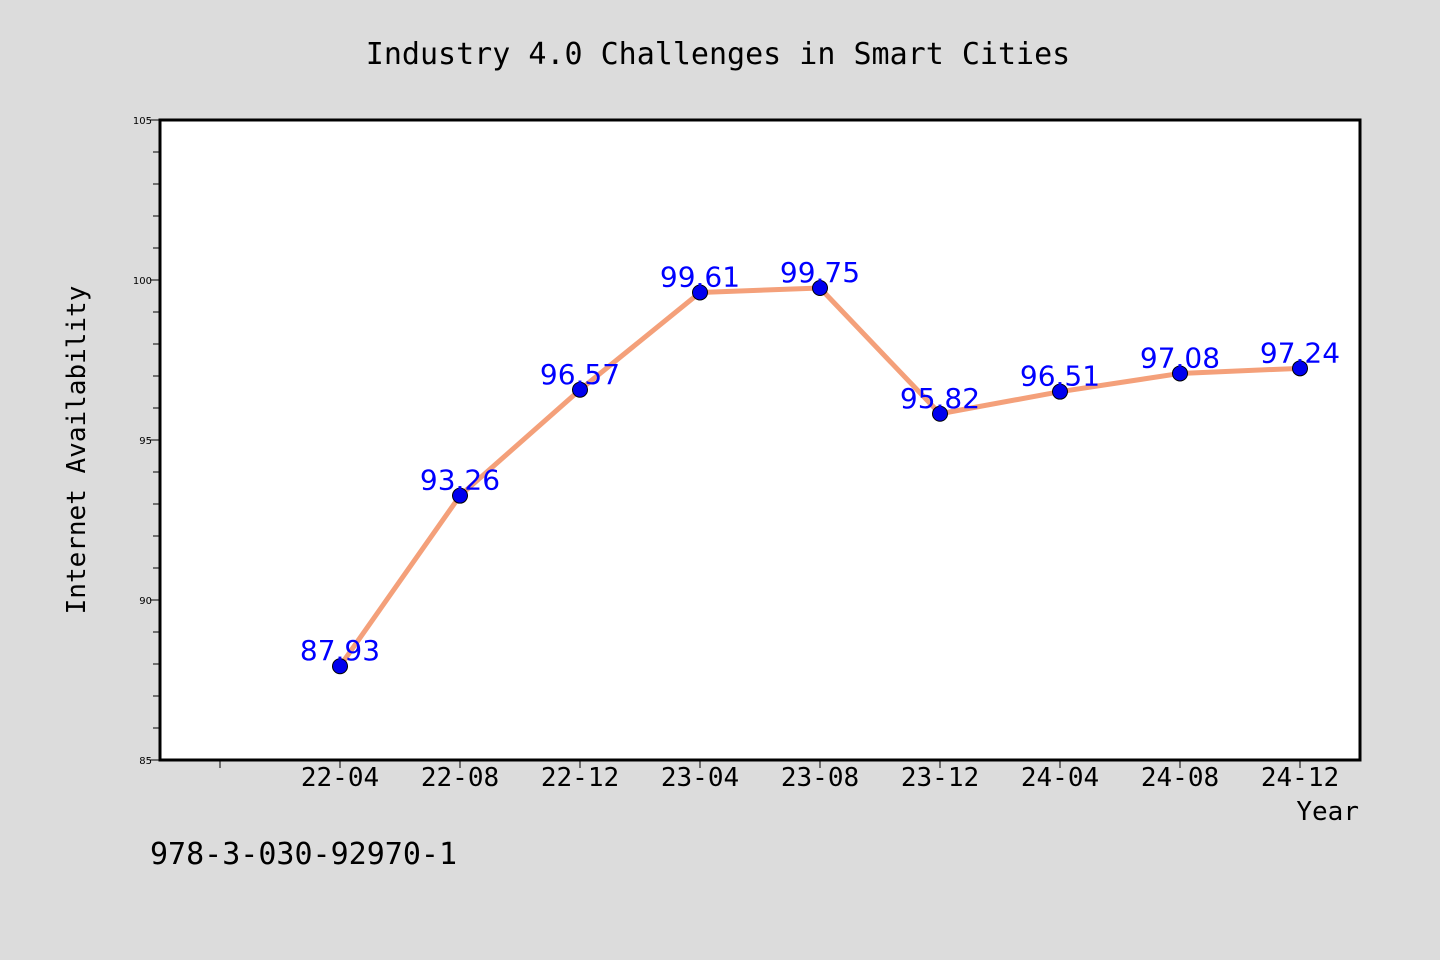 This screenshot has width=1440, height=960. I want to click on footer-isbn: 978-3-030-92970-1, so click(303, 854).